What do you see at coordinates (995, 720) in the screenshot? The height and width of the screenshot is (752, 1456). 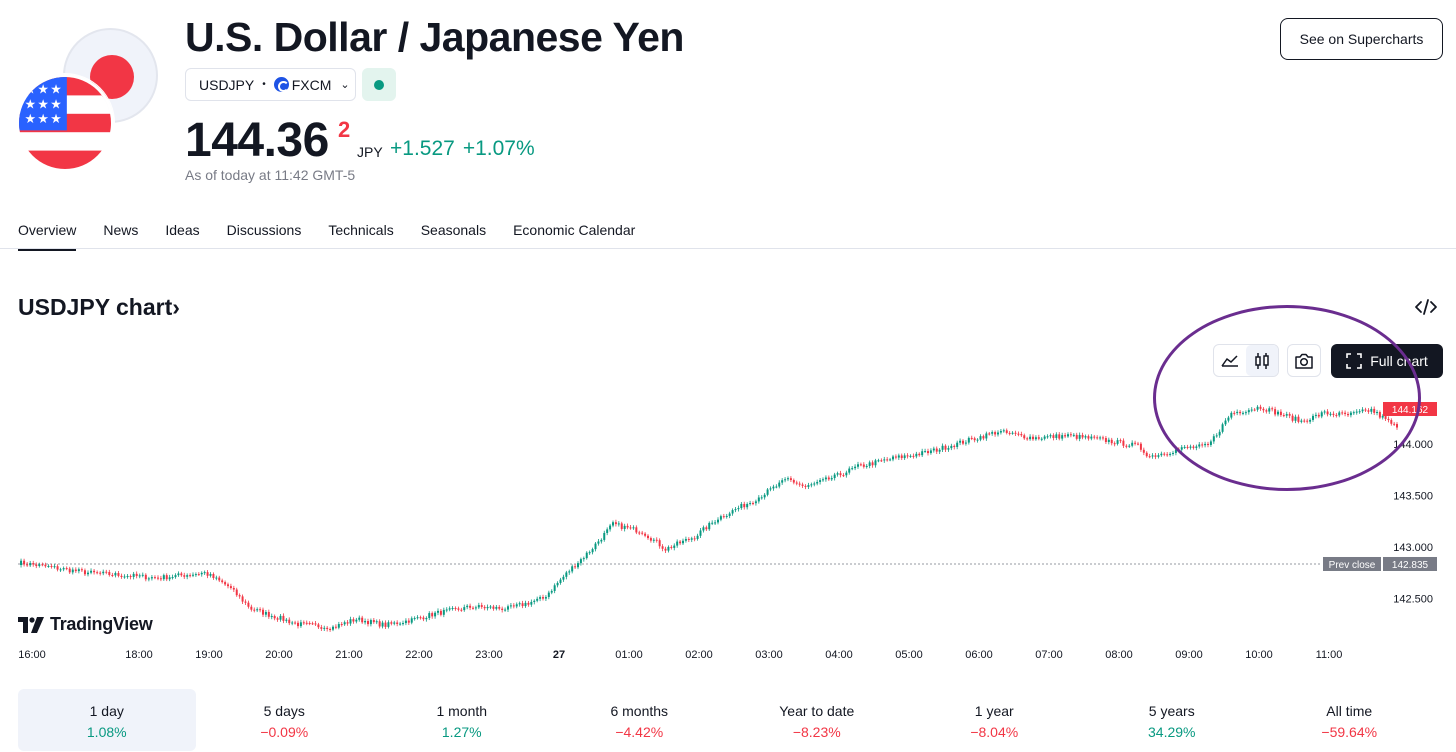 I see `period-1-year: 1 year −8.04%` at bounding box center [995, 720].